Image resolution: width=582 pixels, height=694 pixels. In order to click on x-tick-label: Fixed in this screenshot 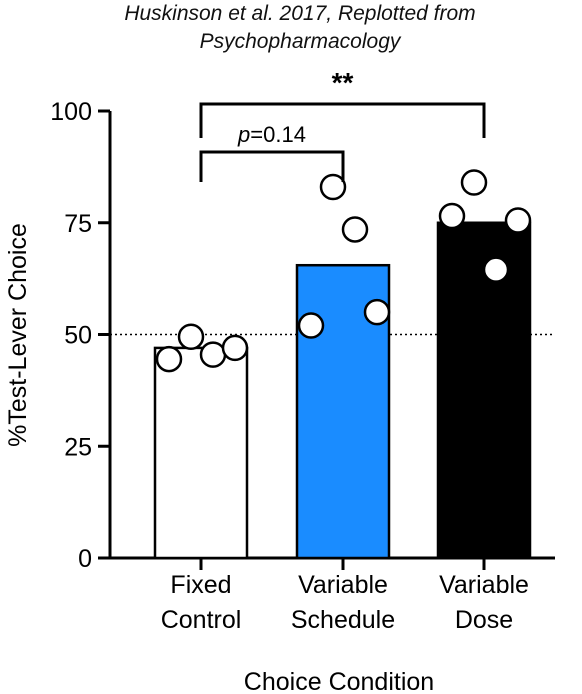, I will do `click(200, 585)`.